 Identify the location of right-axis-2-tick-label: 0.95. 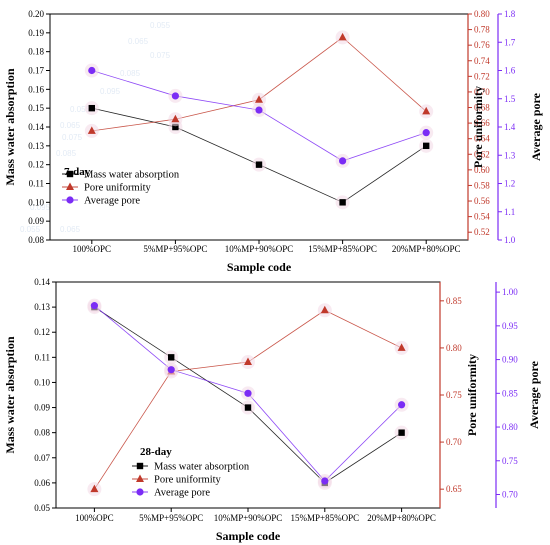
(510, 326).